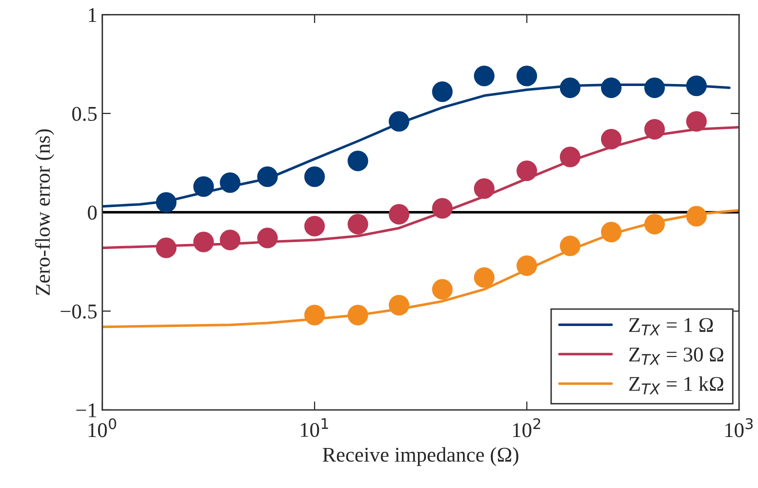  Describe the element at coordinates (92, 15) in the screenshot. I see `y-tick-label: 1` at that location.